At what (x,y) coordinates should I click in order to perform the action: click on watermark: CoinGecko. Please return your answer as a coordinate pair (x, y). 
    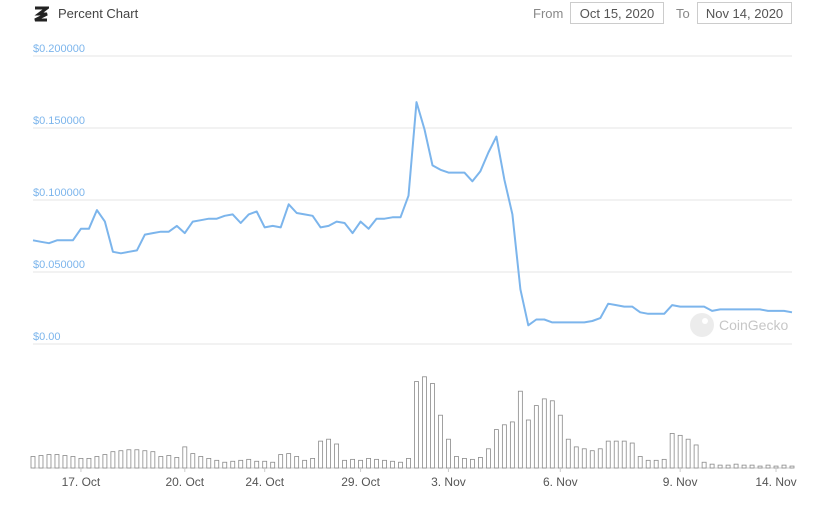
    Looking at the image, I should click on (739, 325).